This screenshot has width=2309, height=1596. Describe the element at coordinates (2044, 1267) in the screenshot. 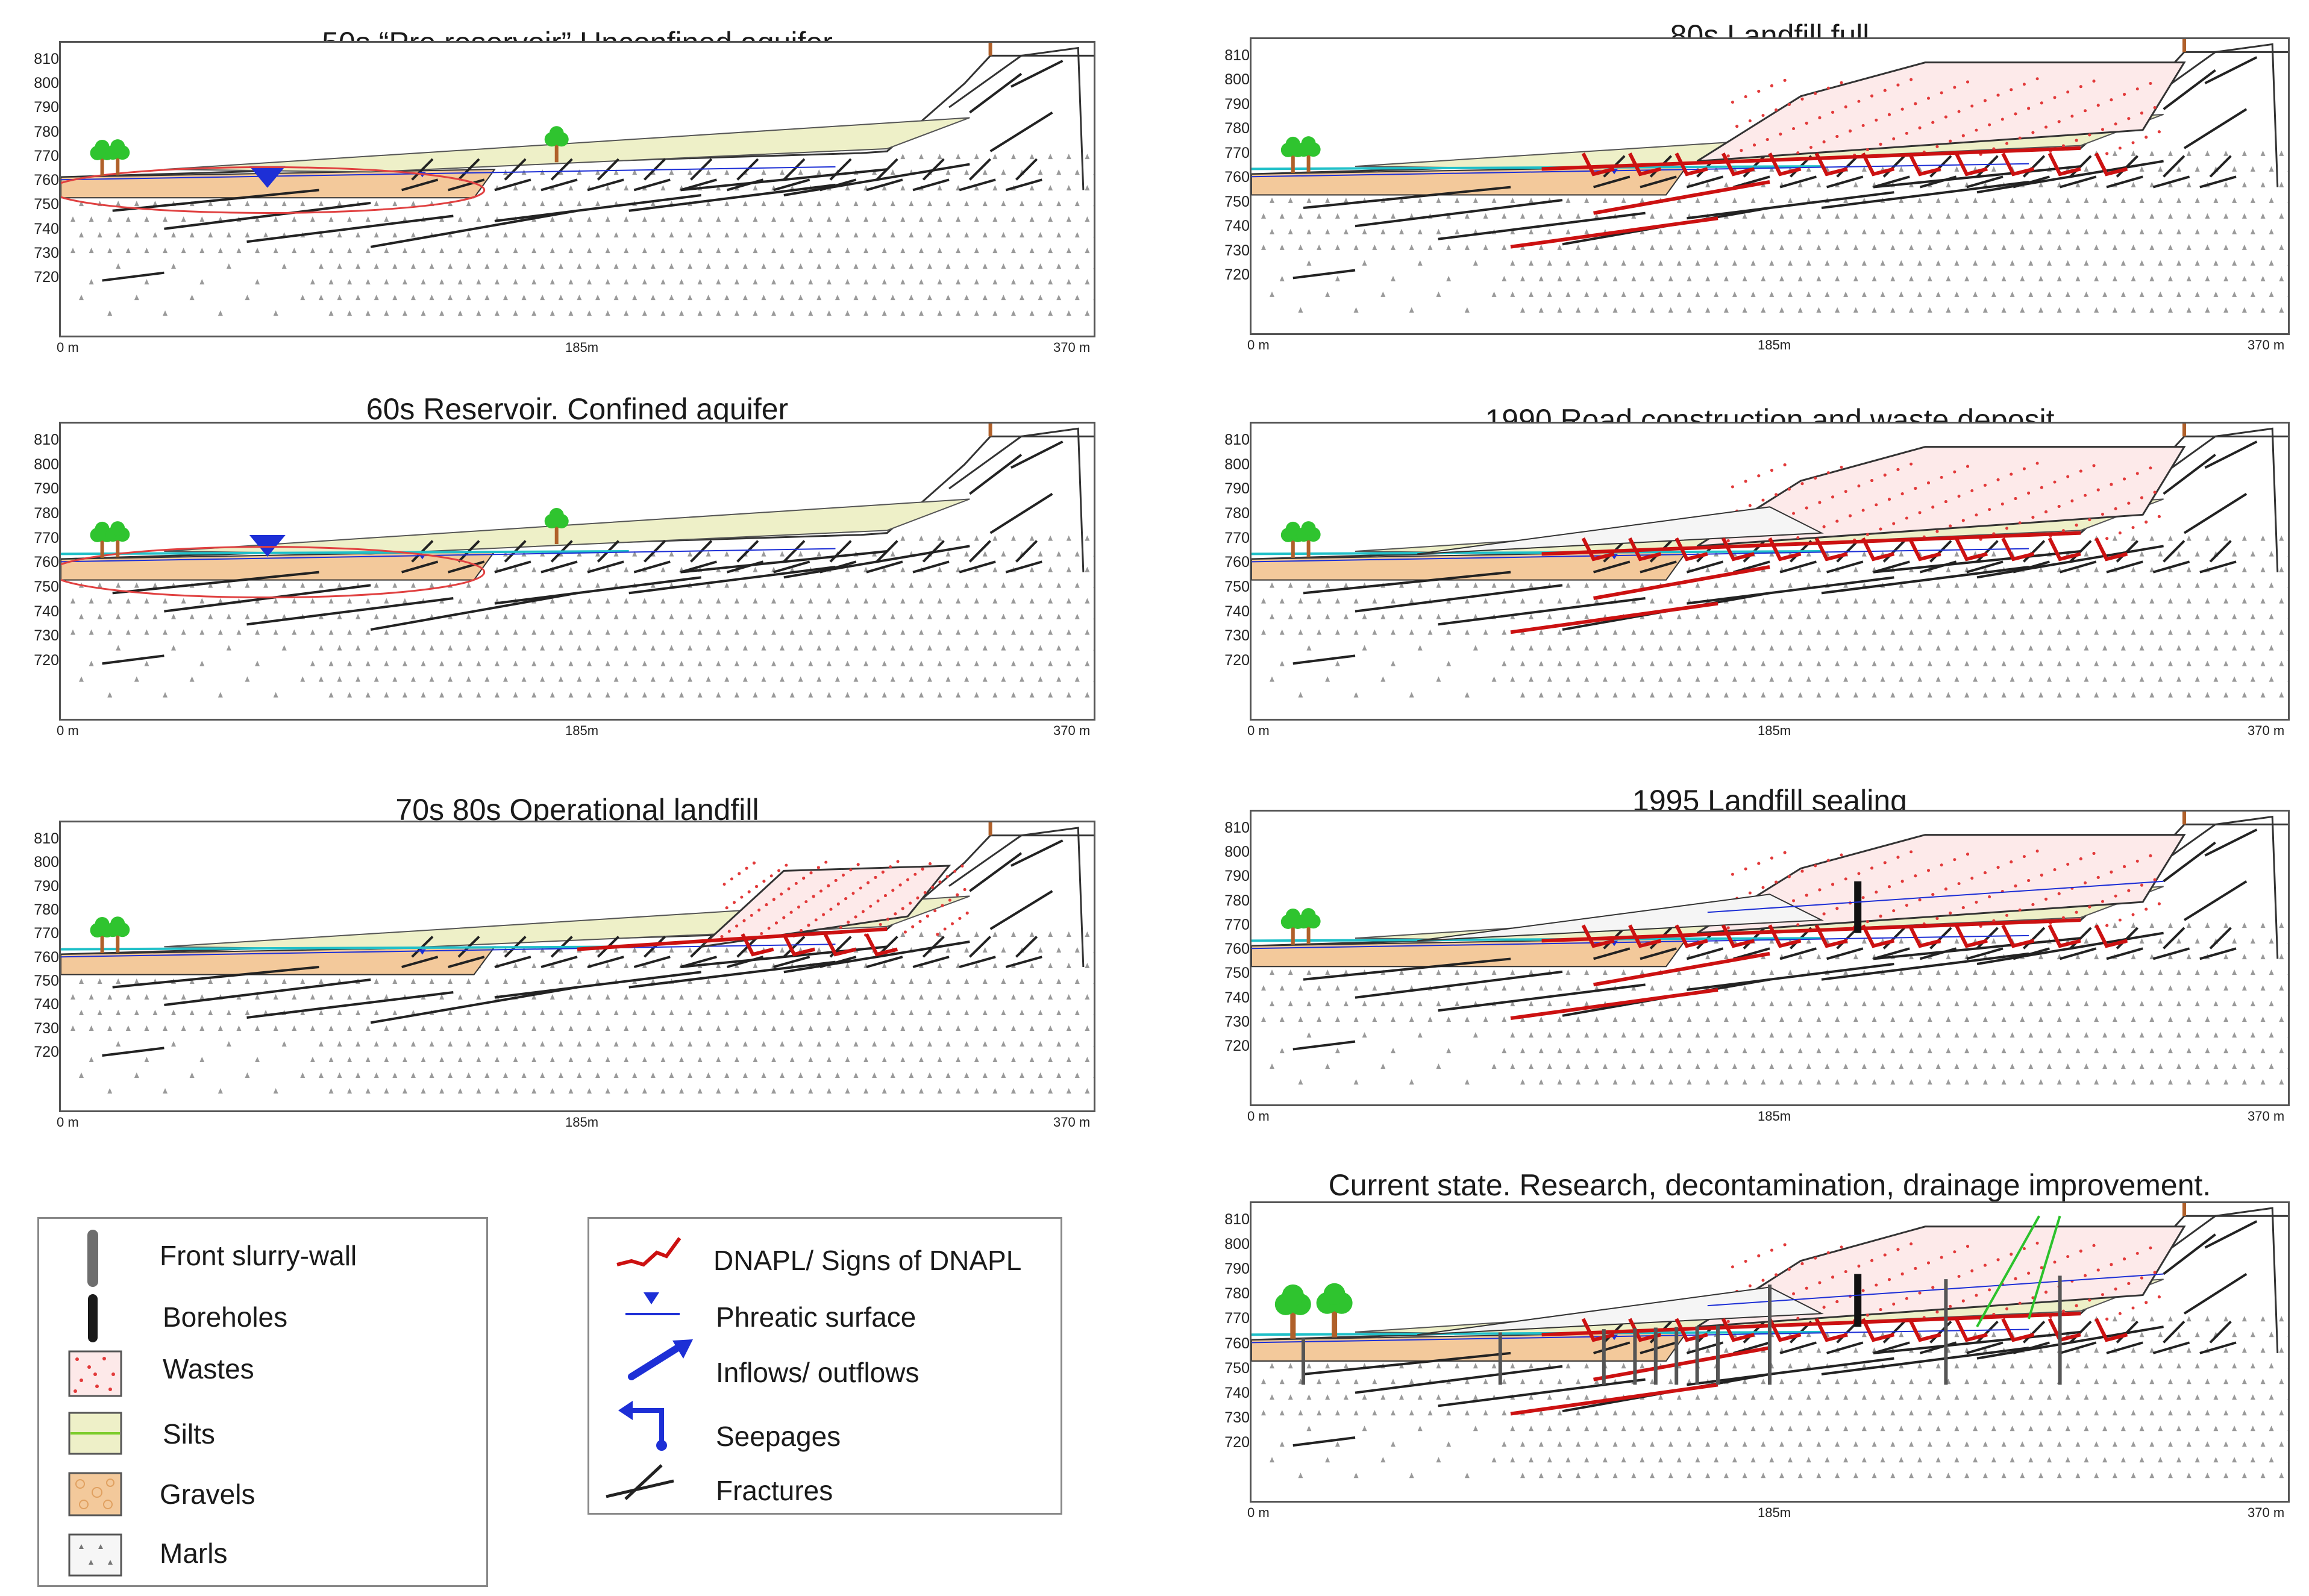

I see `drain-line` at that location.